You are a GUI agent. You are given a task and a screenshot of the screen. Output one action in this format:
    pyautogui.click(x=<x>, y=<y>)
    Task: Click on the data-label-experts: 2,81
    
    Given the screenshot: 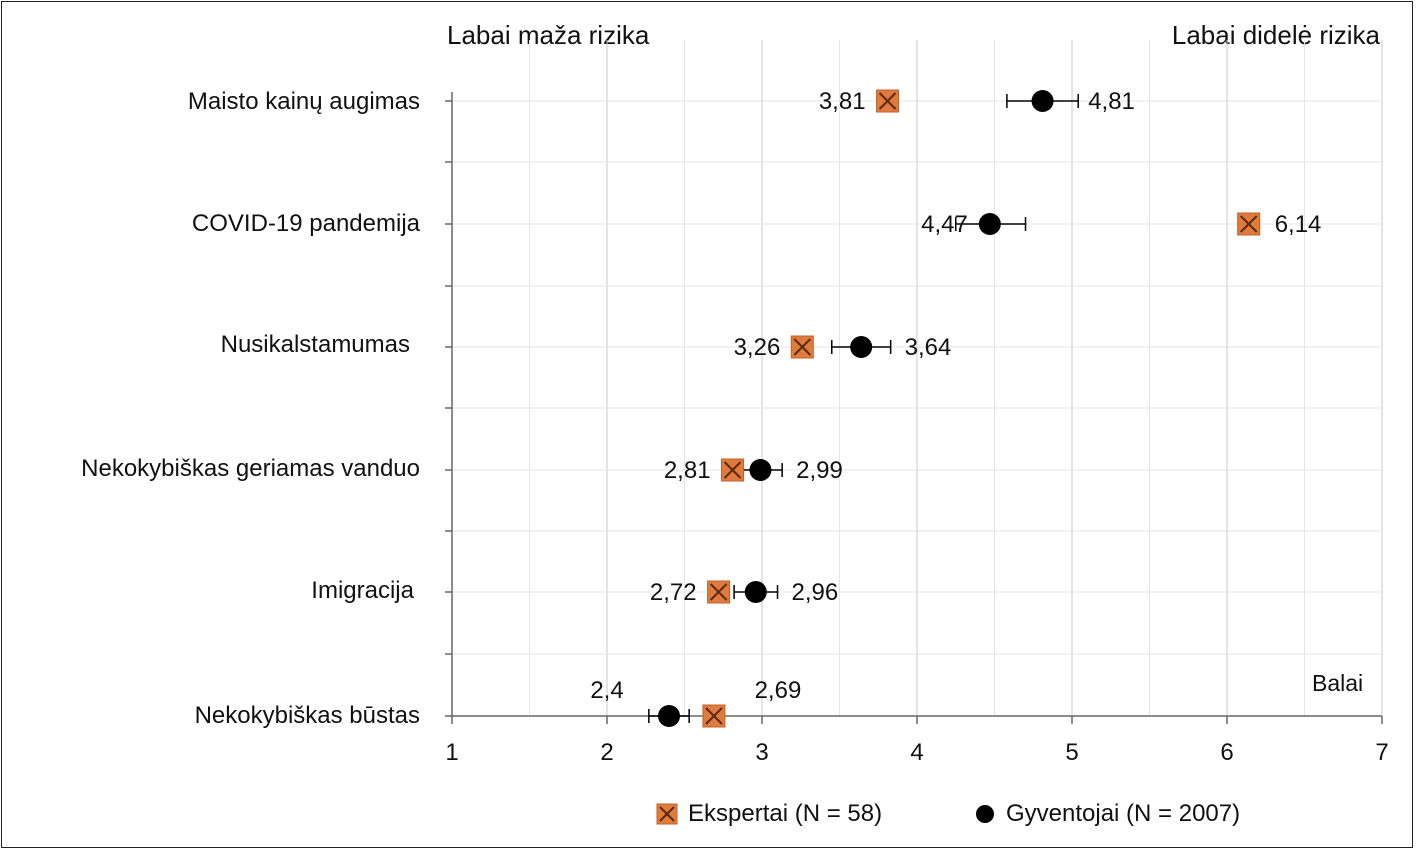 What is the action you would take?
    pyautogui.click(x=687, y=470)
    